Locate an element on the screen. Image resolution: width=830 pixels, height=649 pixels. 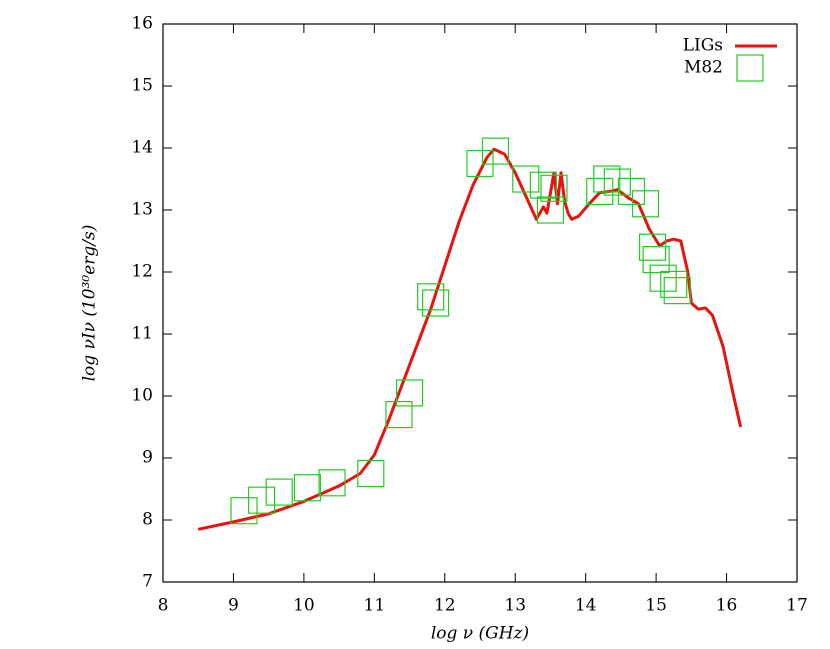
x-tick-label: 9 is located at coordinates (233, 606).